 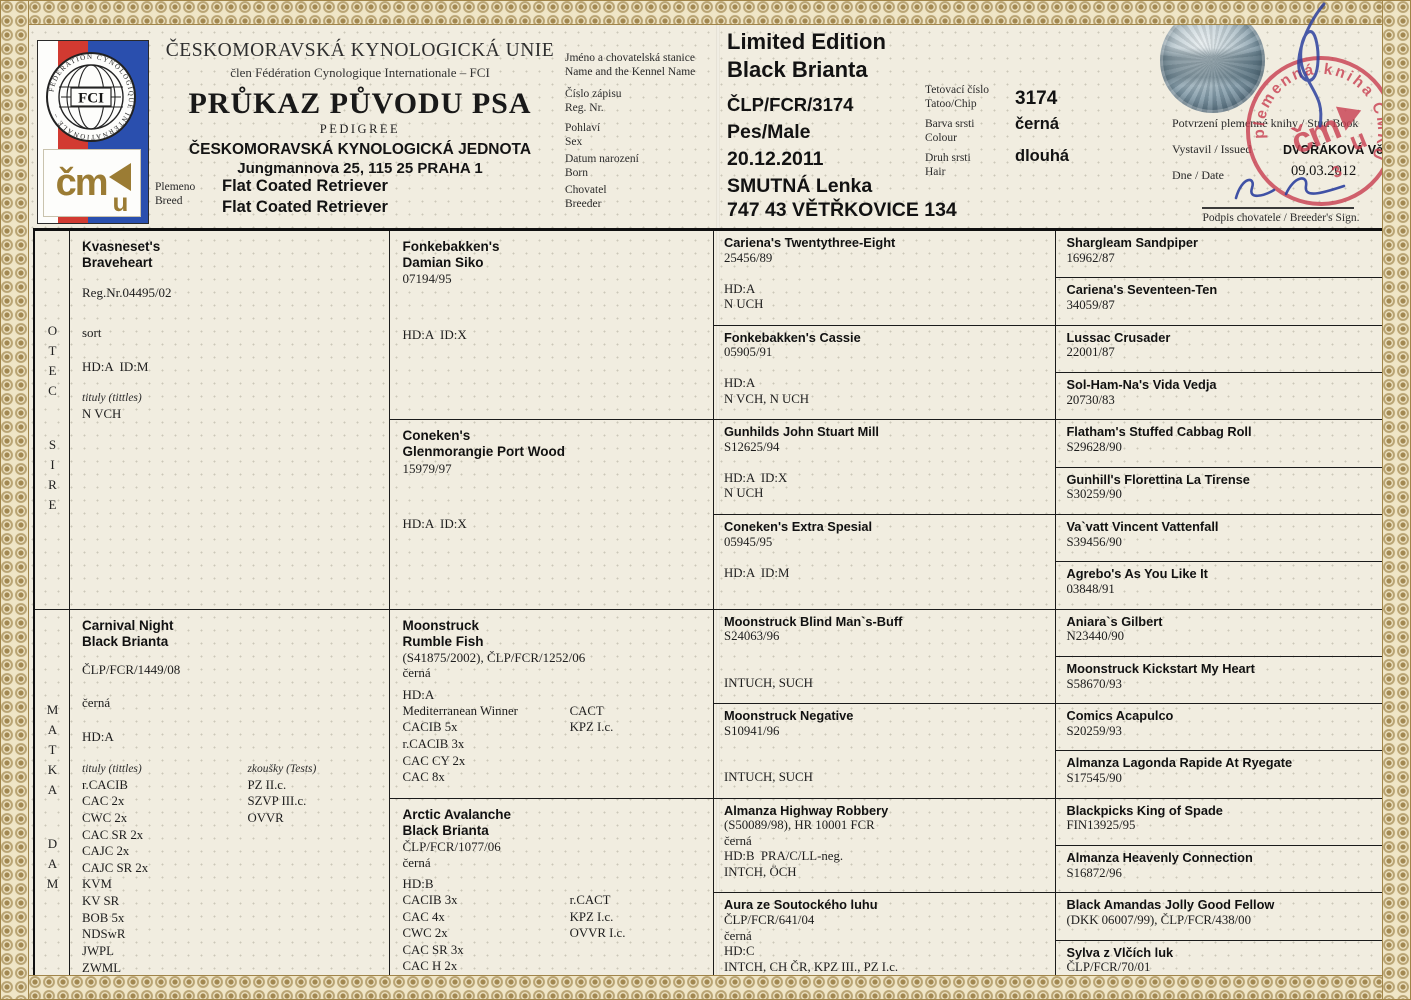 I want to click on pedigree-cell: Aniara`s Gilbert N23440/90, so click(x=1229, y=633).